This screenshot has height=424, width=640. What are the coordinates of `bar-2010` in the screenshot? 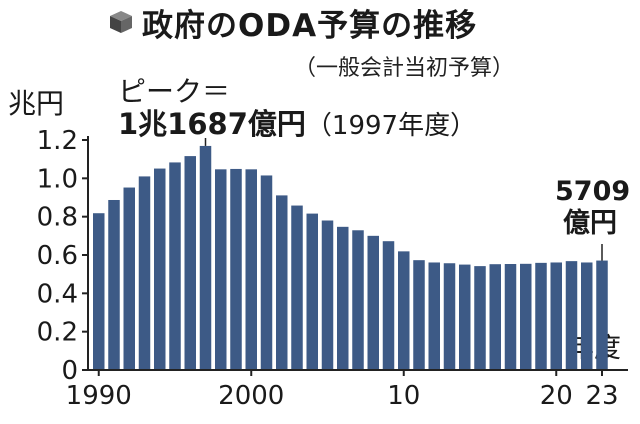 It's located at (404, 310).